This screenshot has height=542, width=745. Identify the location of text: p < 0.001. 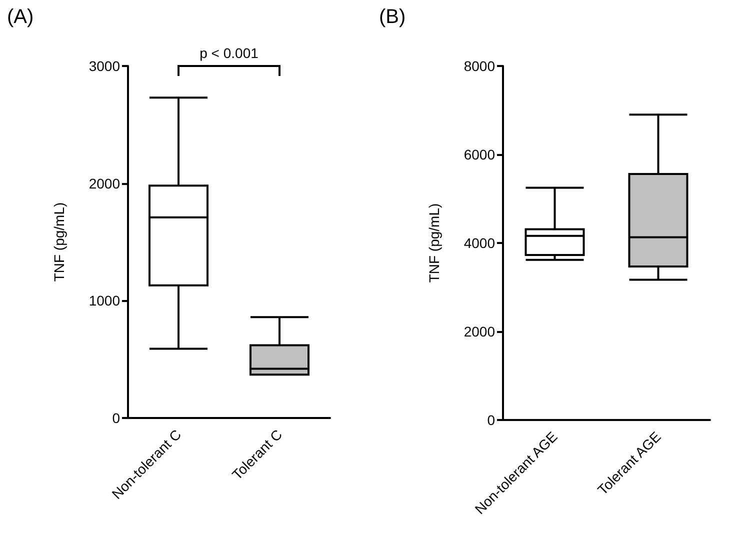
(229, 53).